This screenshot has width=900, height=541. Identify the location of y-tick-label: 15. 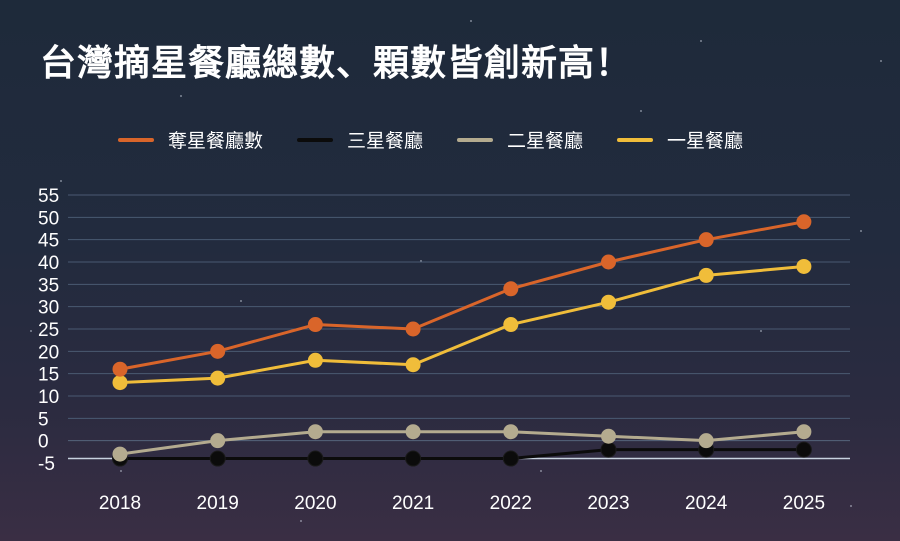
(48, 375).